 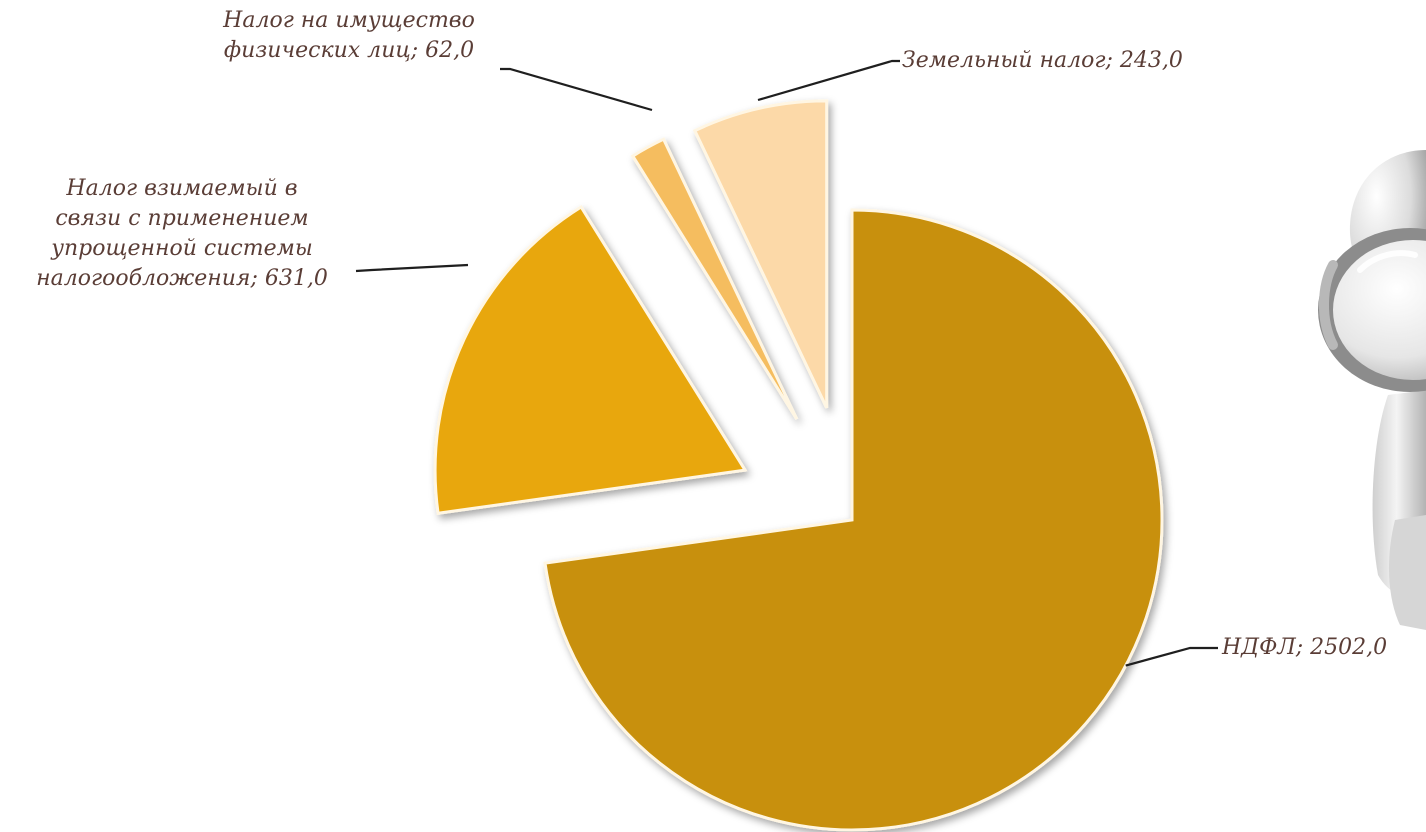 What do you see at coordinates (590, 359) in the screenshot?
I see `slice-usn` at bounding box center [590, 359].